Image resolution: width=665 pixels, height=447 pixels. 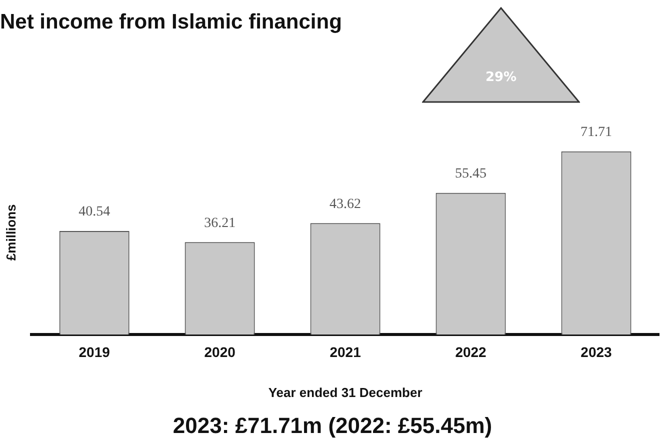 I want to click on chart-title: Net income from Islamic financing, so click(x=171, y=22).